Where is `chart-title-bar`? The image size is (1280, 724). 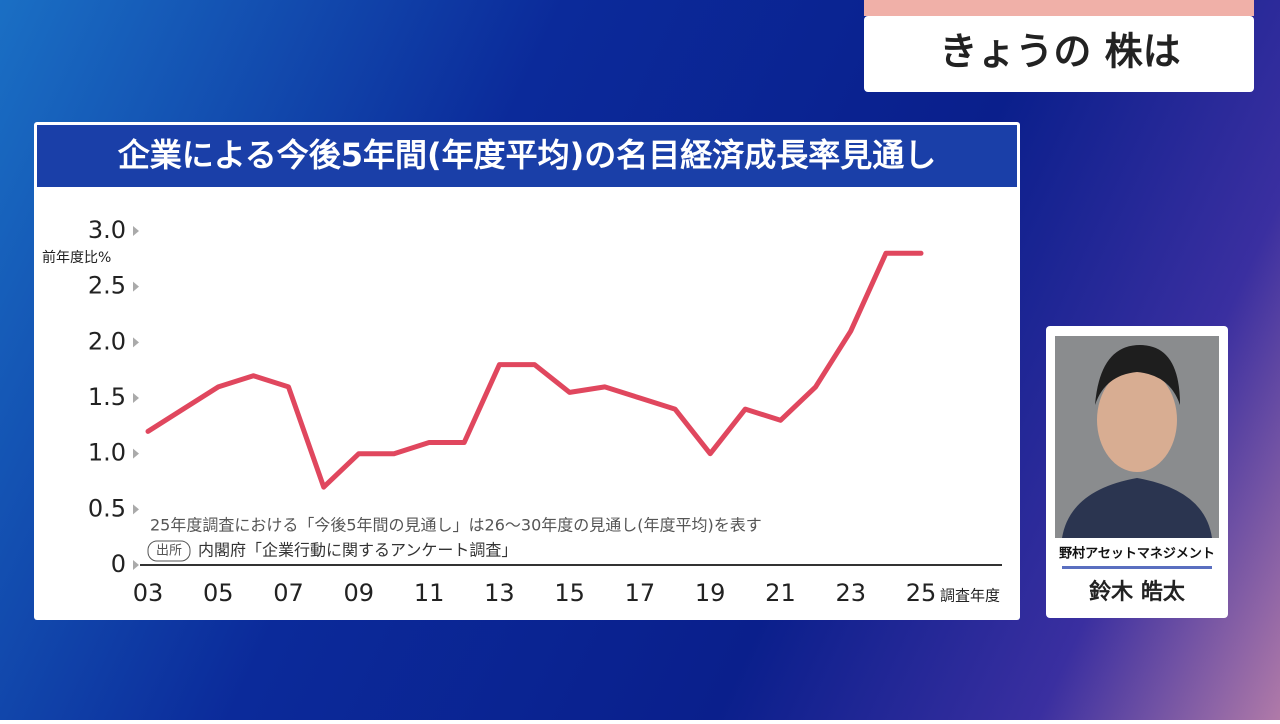
chart-title-bar is located at coordinates (527, 156).